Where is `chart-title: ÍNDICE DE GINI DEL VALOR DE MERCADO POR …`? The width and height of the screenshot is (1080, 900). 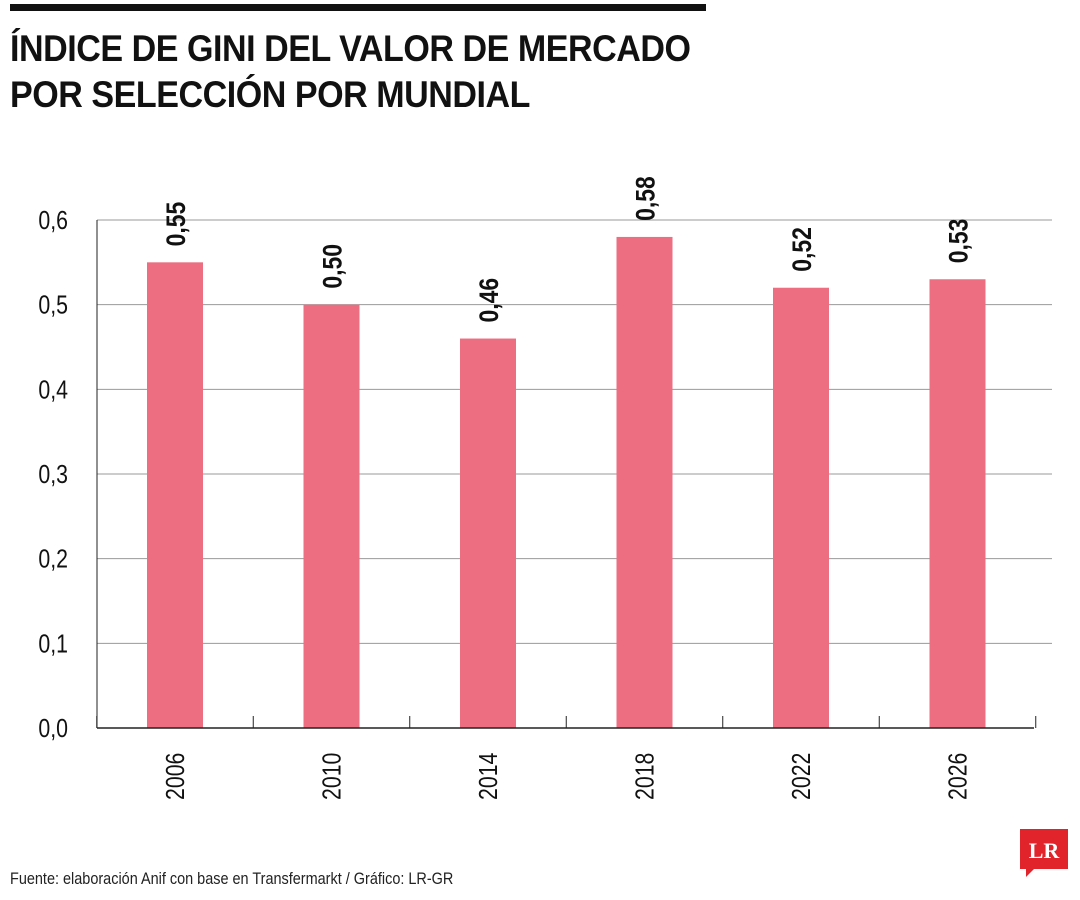 chart-title: ÍNDICE DE GINI DEL VALOR DE MERCADO POR … is located at coordinates (387, 72).